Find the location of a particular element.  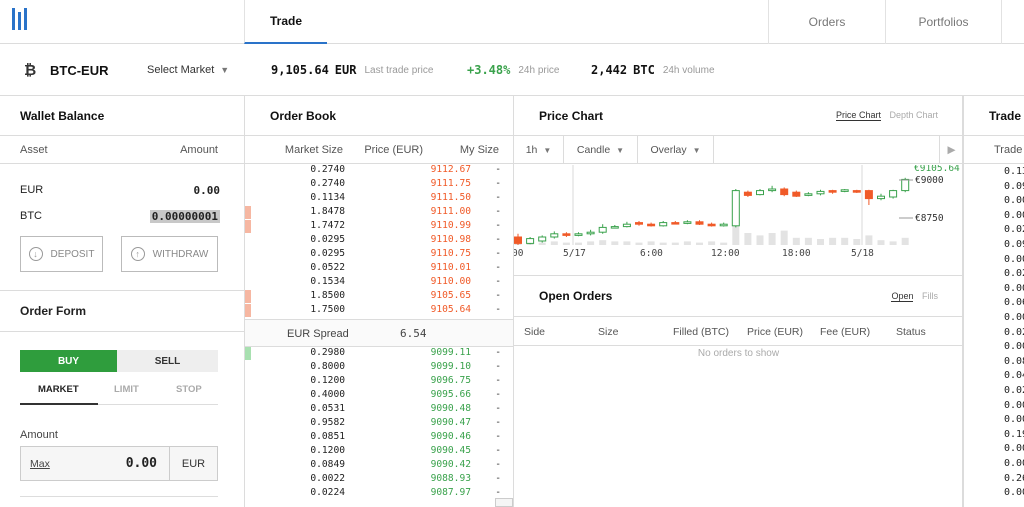

bid-row: 0.9582 9090.47 - is located at coordinates (379, 423).